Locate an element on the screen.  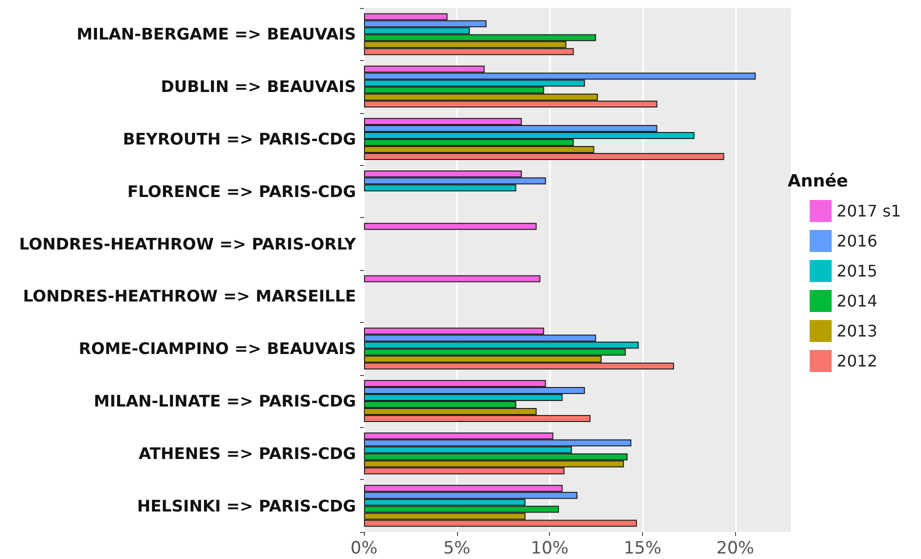
y-tick-label: FLORENCE => PARIS-CDG is located at coordinates (241, 191).